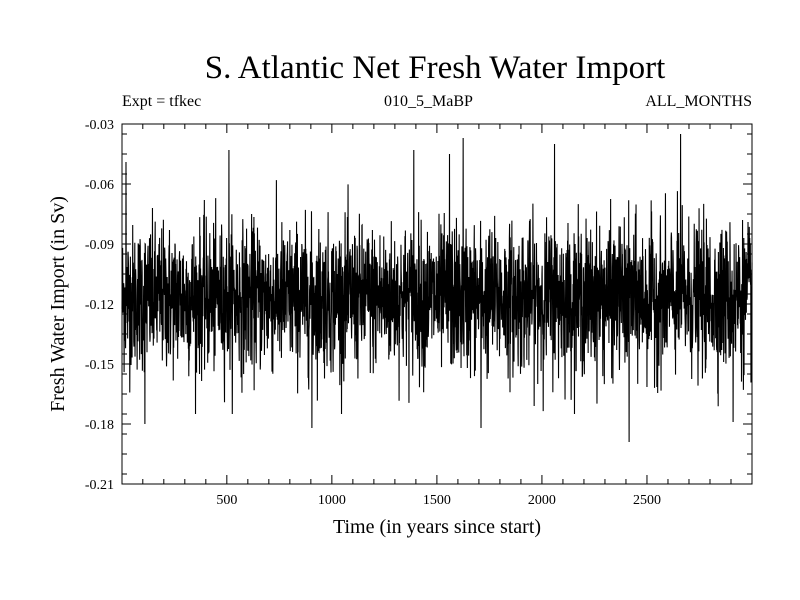  What do you see at coordinates (437, 500) in the screenshot?
I see `x-tick-label: 1500` at bounding box center [437, 500].